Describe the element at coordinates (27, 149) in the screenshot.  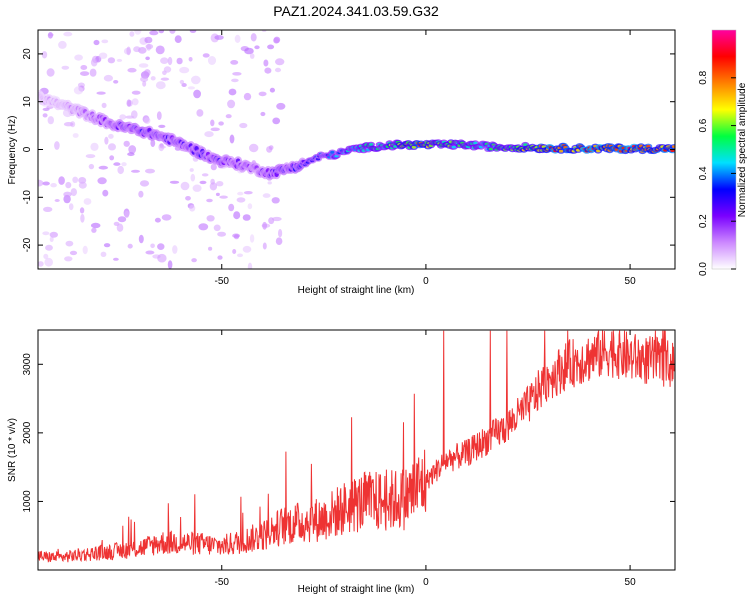
I see `y-tick-label: 0` at that location.